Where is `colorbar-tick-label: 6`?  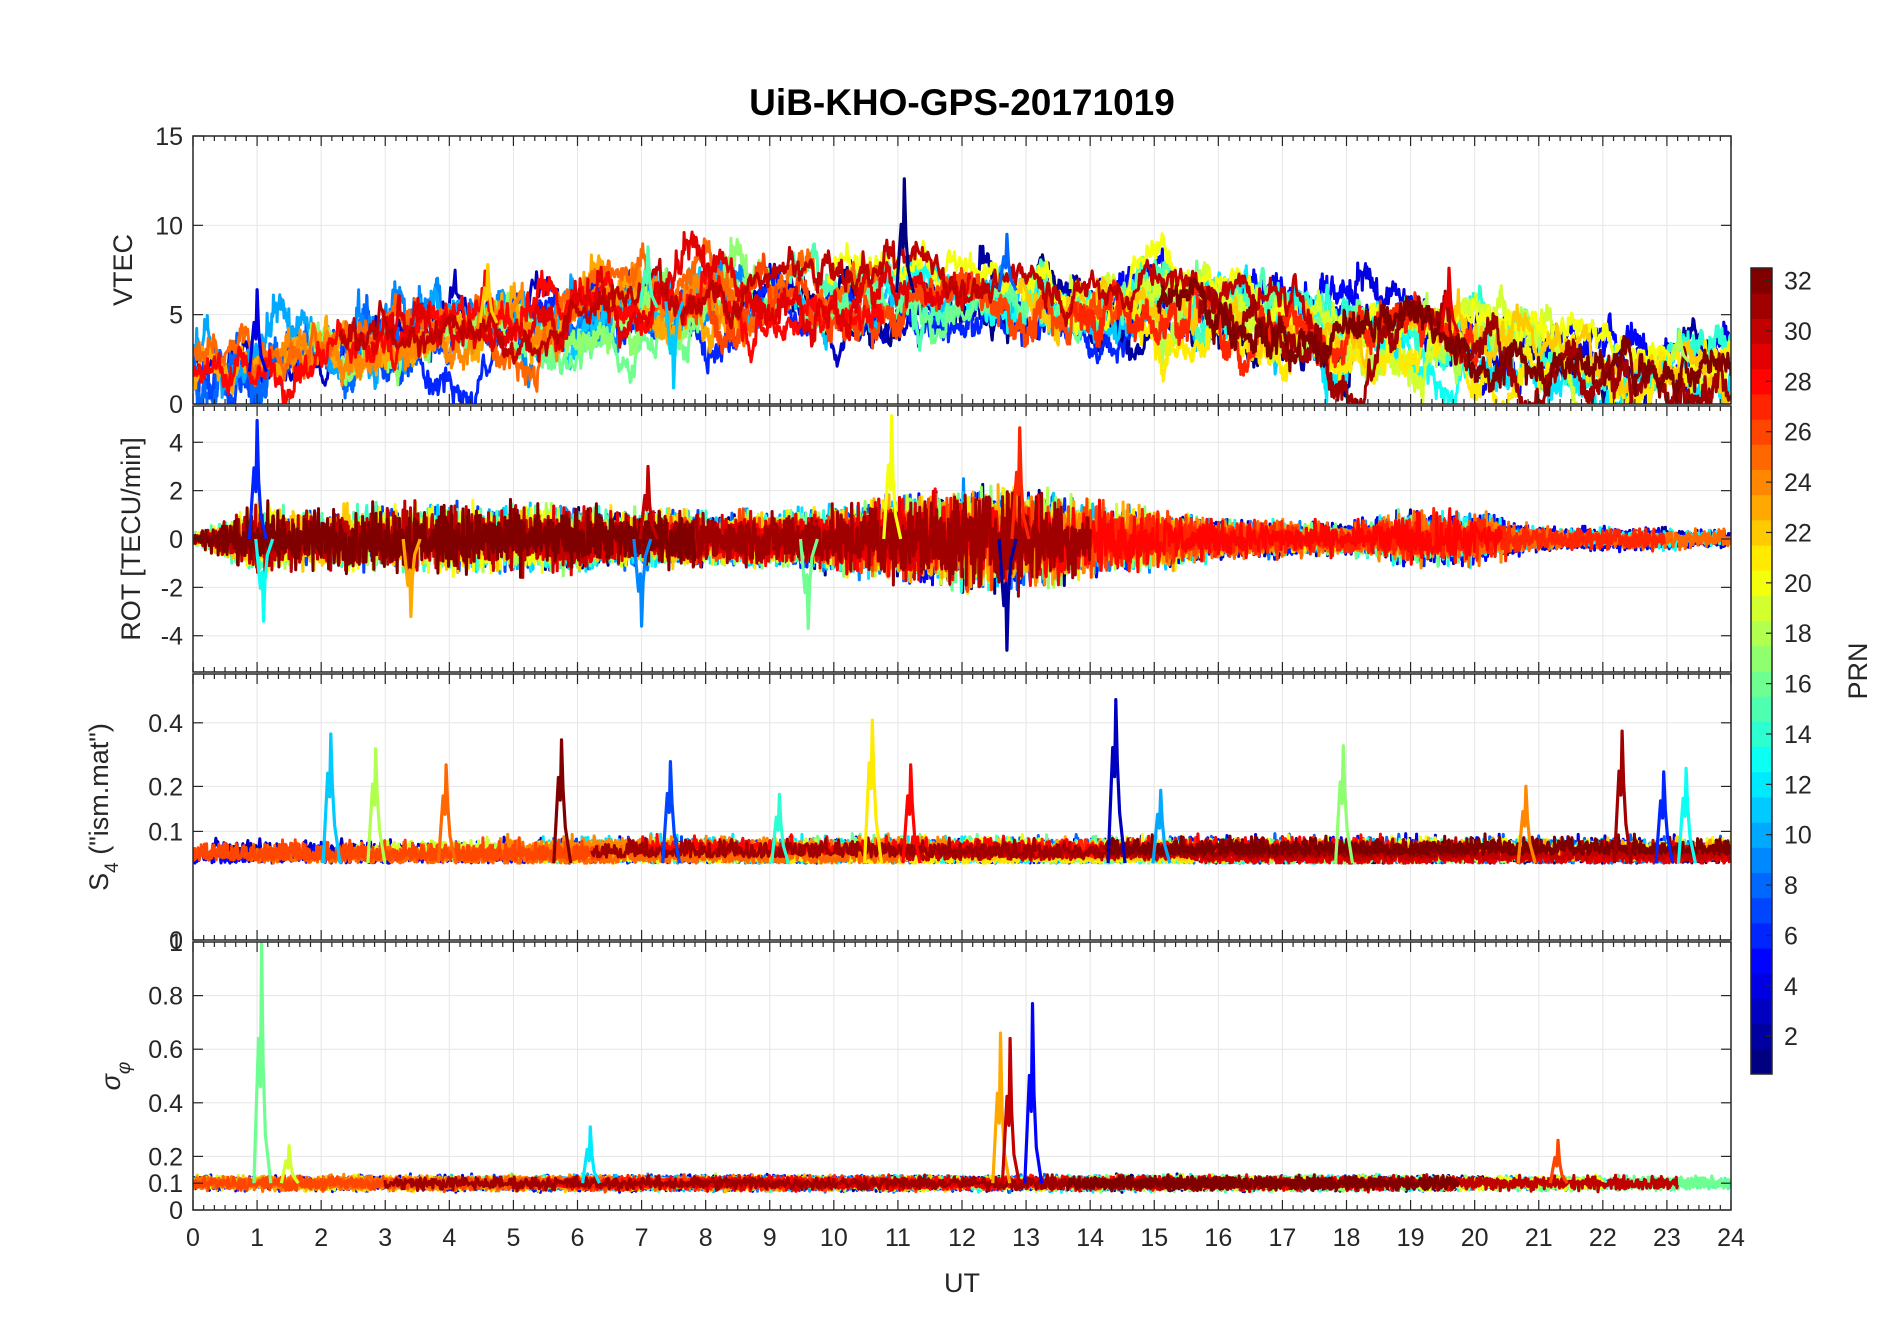 colorbar-tick-label: 6 is located at coordinates (1791, 936).